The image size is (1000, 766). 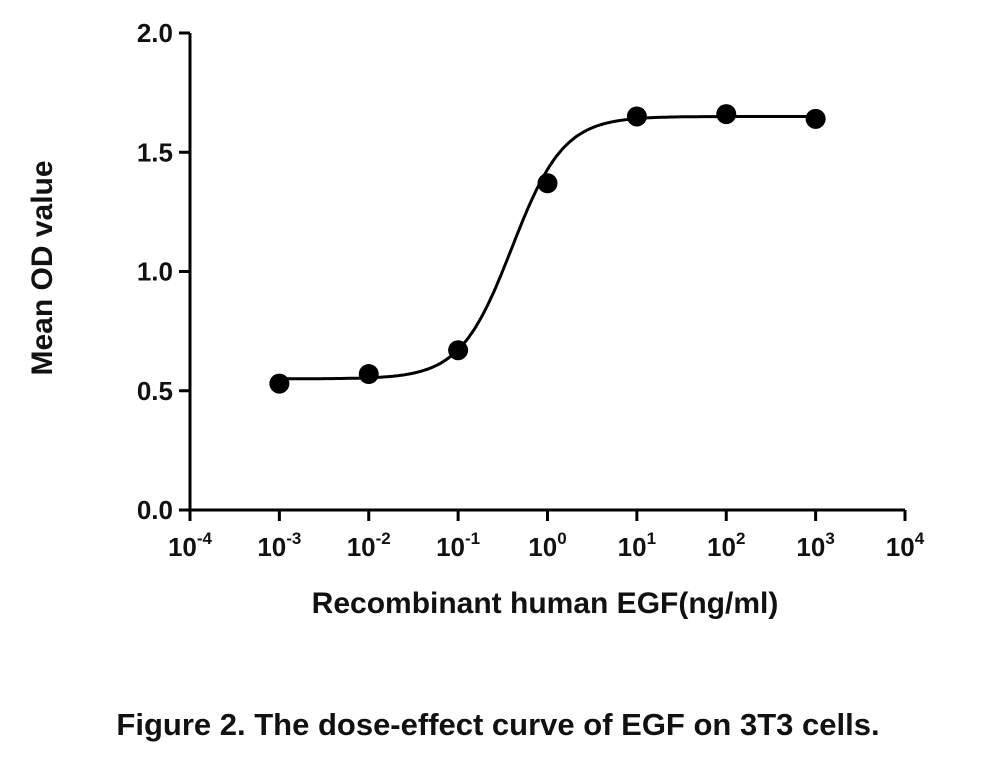 What do you see at coordinates (190, 545) in the screenshot?
I see `x-tick-label: 10⁻⁴` at bounding box center [190, 545].